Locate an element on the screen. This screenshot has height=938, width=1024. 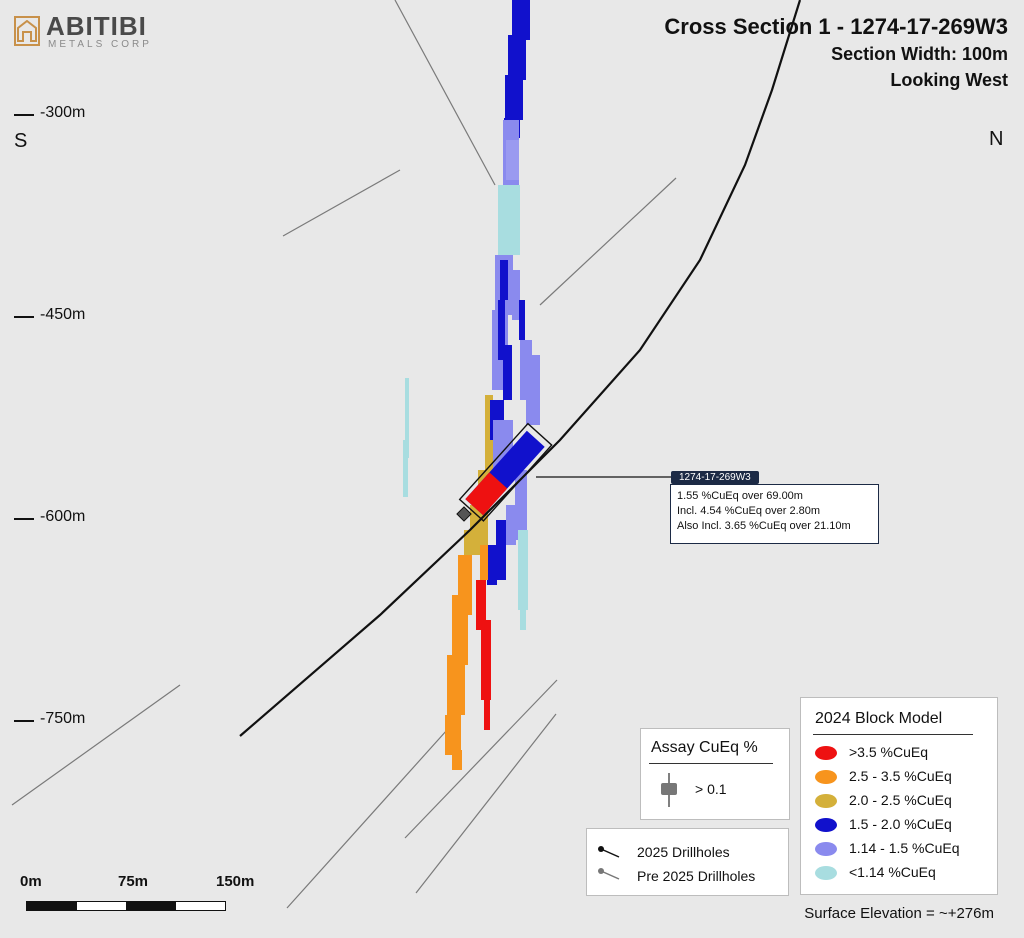
surface-elevation: Surface Elevation = ~+276m is located at coordinates (899, 913).